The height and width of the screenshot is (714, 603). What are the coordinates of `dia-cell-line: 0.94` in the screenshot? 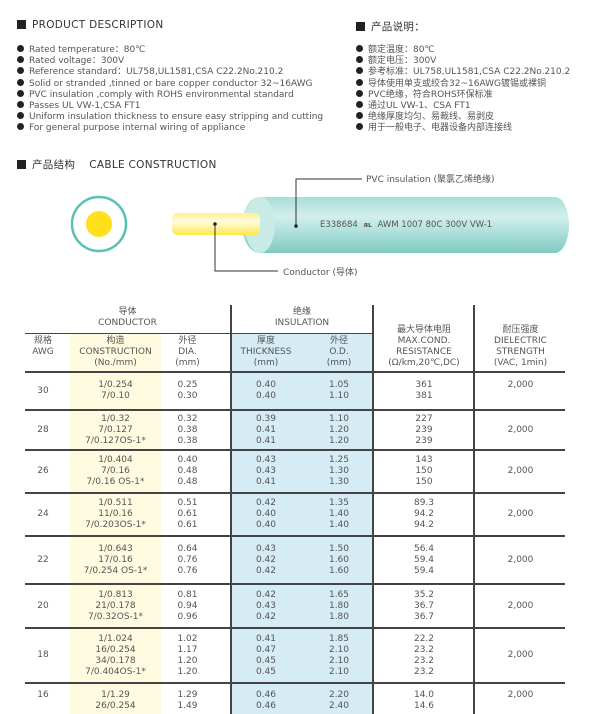 It's located at (187, 605).